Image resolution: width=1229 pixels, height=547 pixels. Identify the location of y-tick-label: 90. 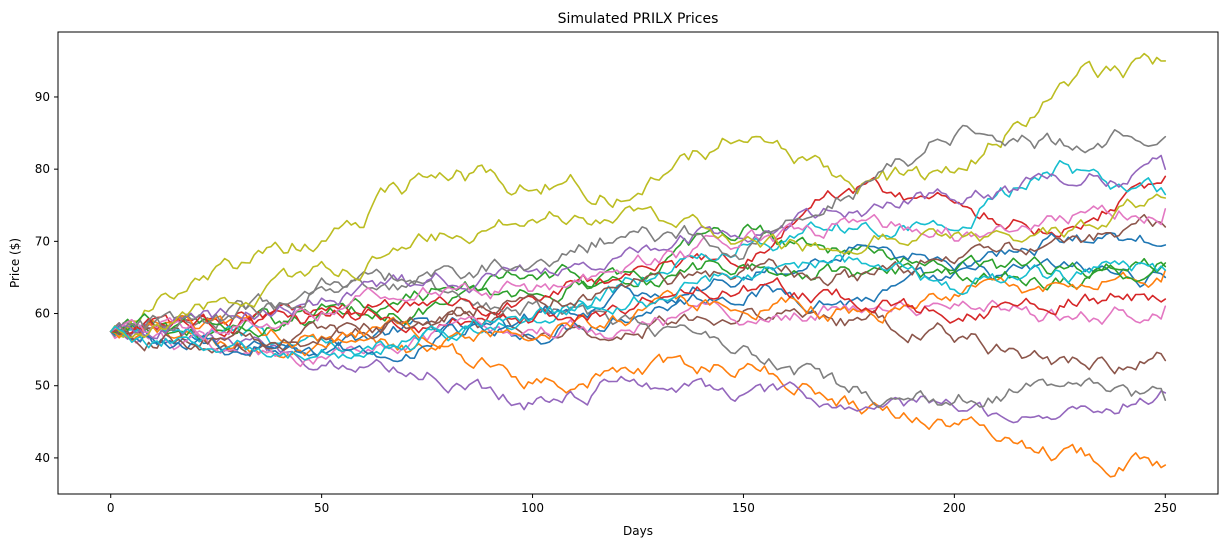
(42, 97).